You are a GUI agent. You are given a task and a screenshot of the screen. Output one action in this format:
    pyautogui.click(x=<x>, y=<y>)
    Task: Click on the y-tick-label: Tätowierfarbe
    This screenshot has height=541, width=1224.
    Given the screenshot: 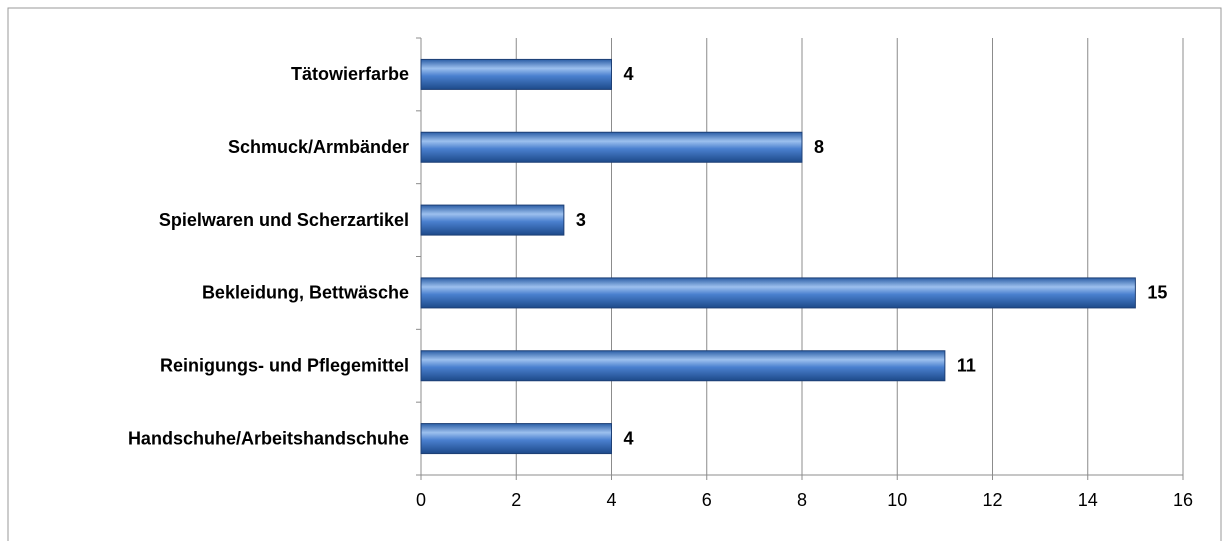 What is the action you would take?
    pyautogui.click(x=350, y=74)
    